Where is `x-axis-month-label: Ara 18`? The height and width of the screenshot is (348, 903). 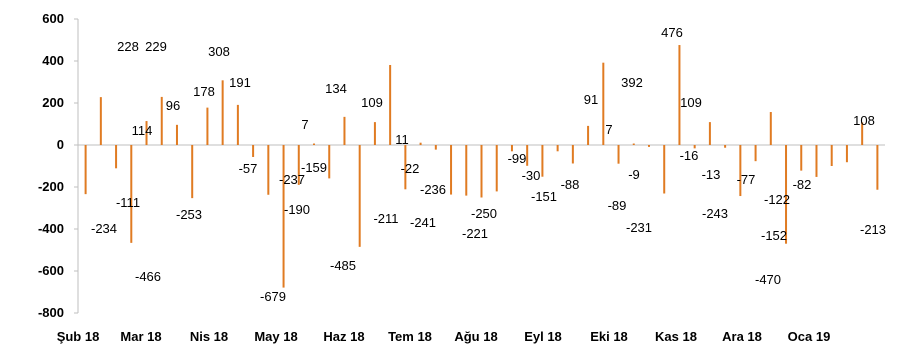
x-axis-month-label: Ara 18 is located at coordinates (742, 336).